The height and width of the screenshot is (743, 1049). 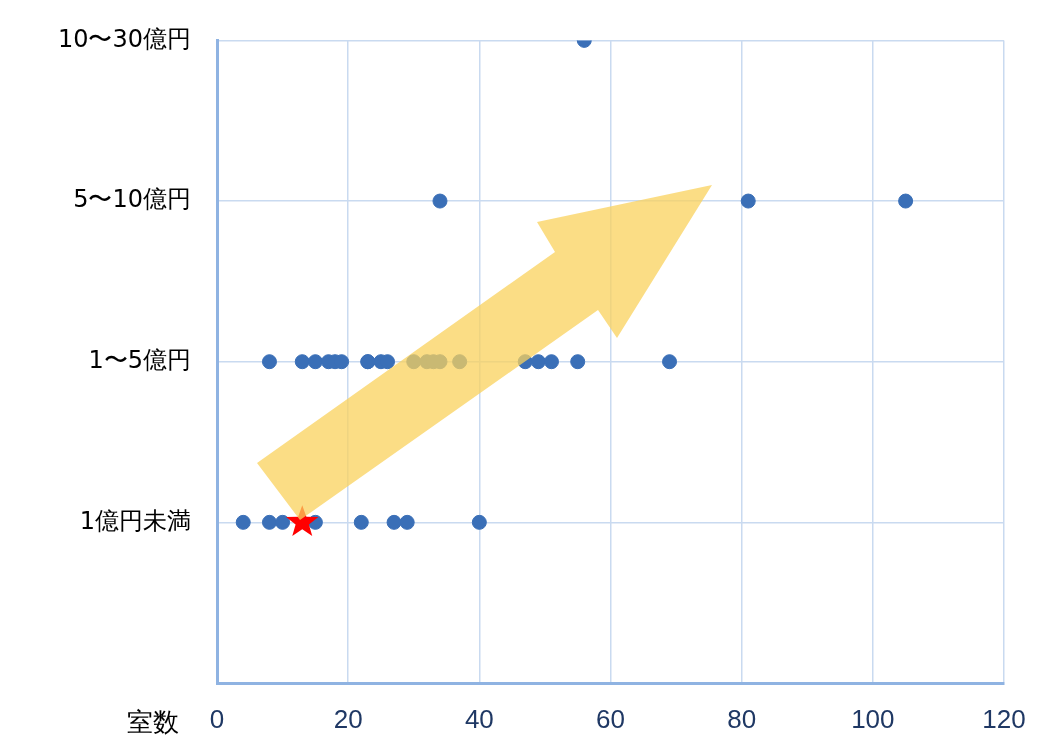 I want to click on x-tick-label: 60, so click(x=610, y=718).